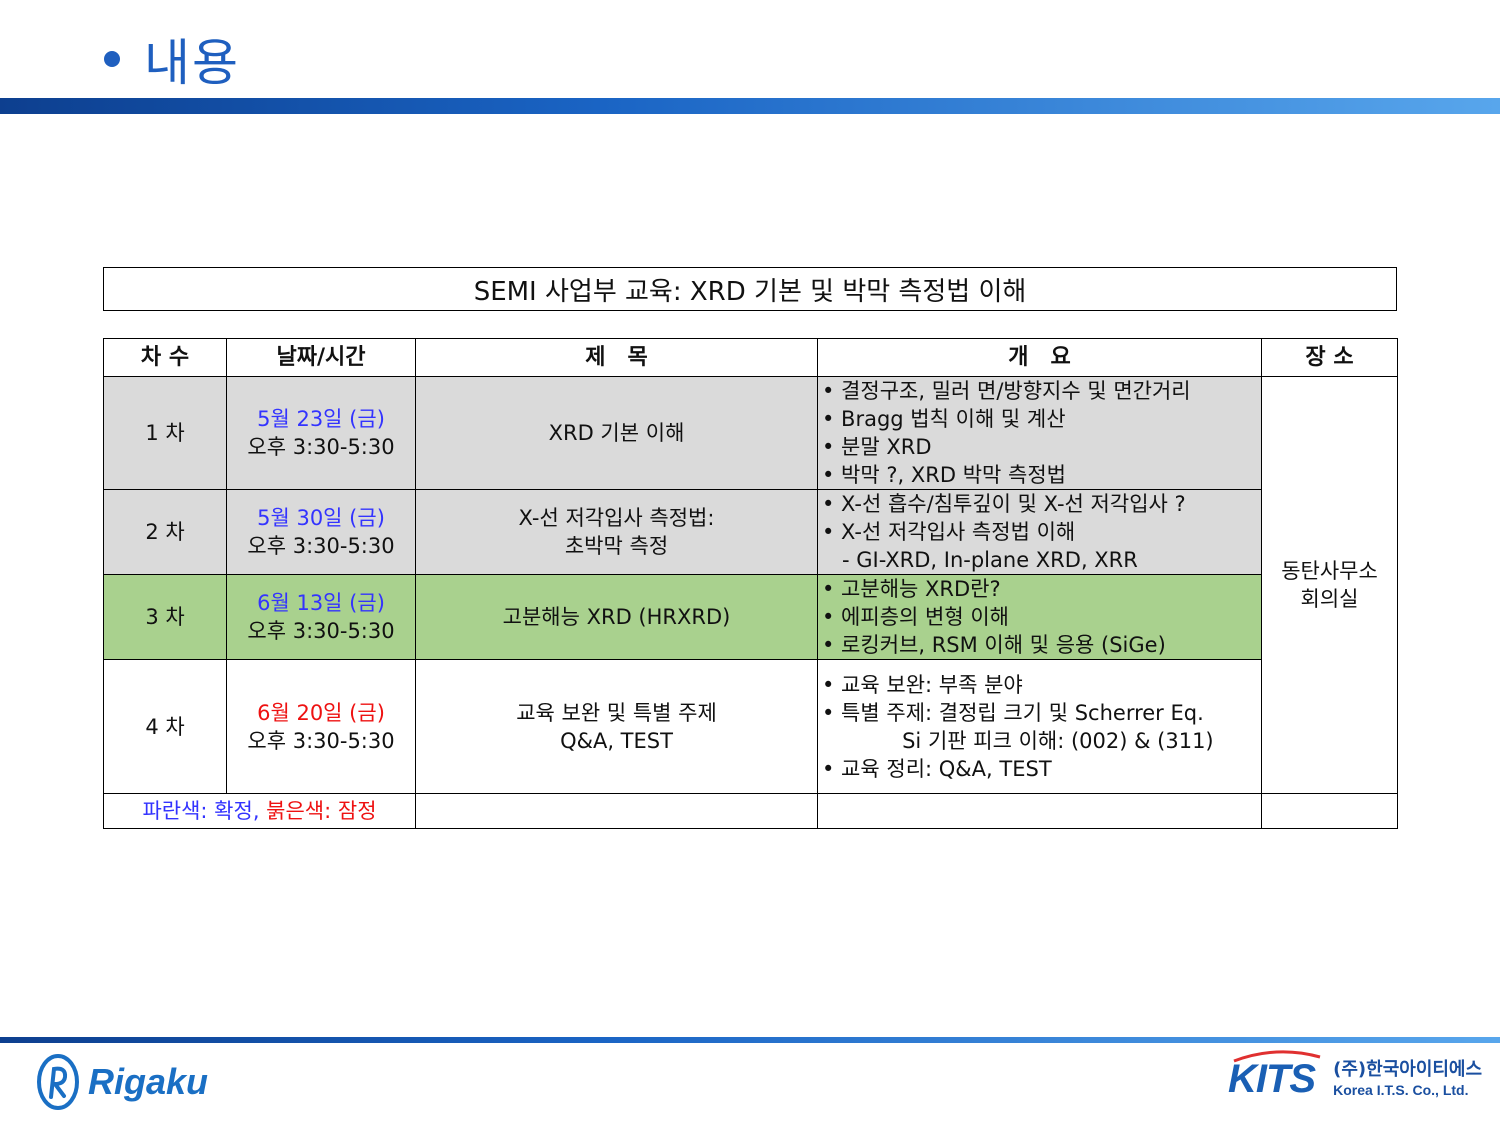  What do you see at coordinates (165, 726) in the screenshot?
I see `session-cell: 4 차` at bounding box center [165, 726].